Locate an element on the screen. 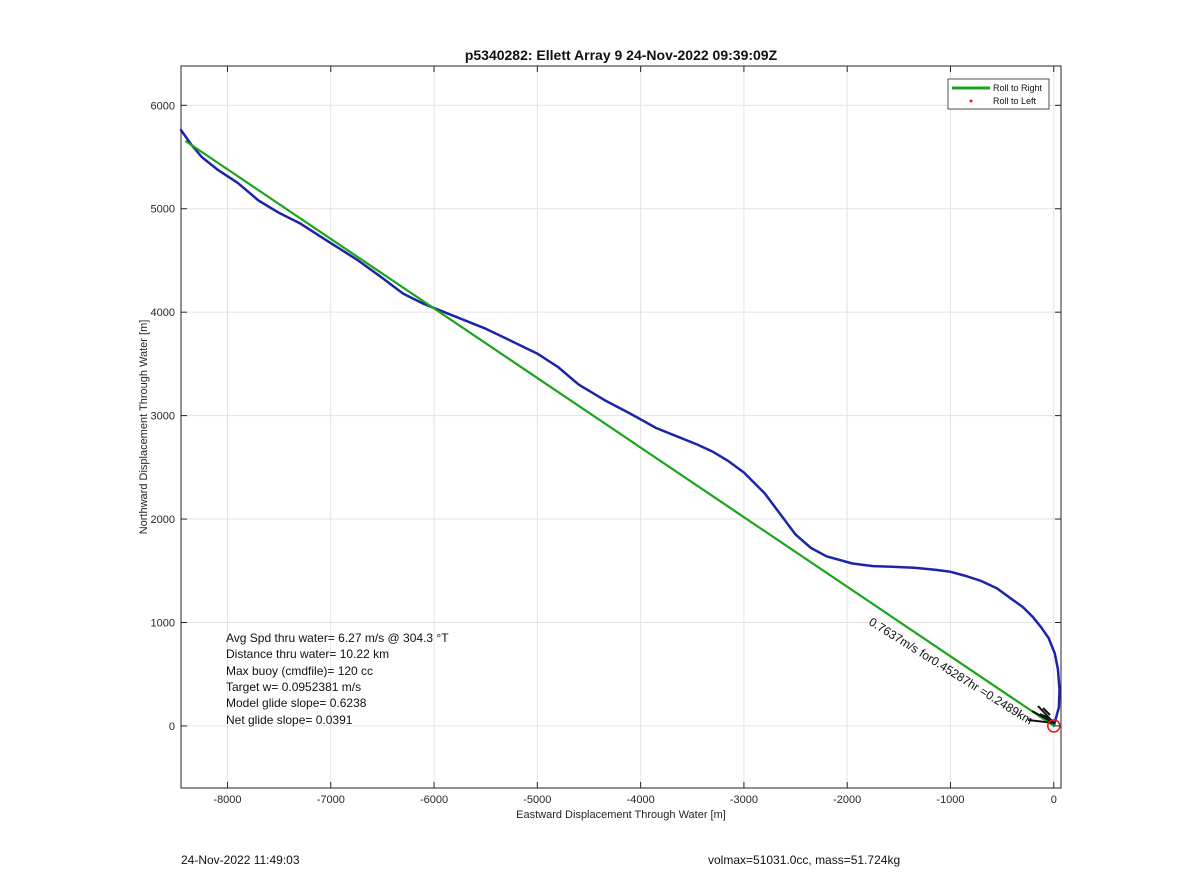 Image resolution: width=1200 pixels, height=885 pixels. markers is located at coordinates (1054, 726).